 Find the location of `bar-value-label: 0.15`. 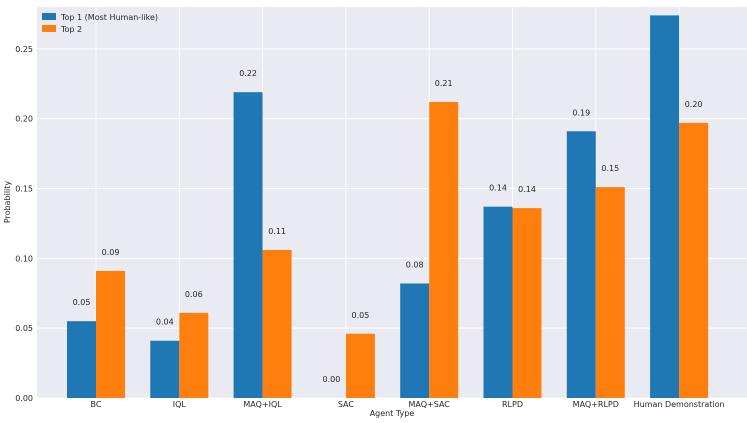

bar-value-label: 0.15 is located at coordinates (610, 168).